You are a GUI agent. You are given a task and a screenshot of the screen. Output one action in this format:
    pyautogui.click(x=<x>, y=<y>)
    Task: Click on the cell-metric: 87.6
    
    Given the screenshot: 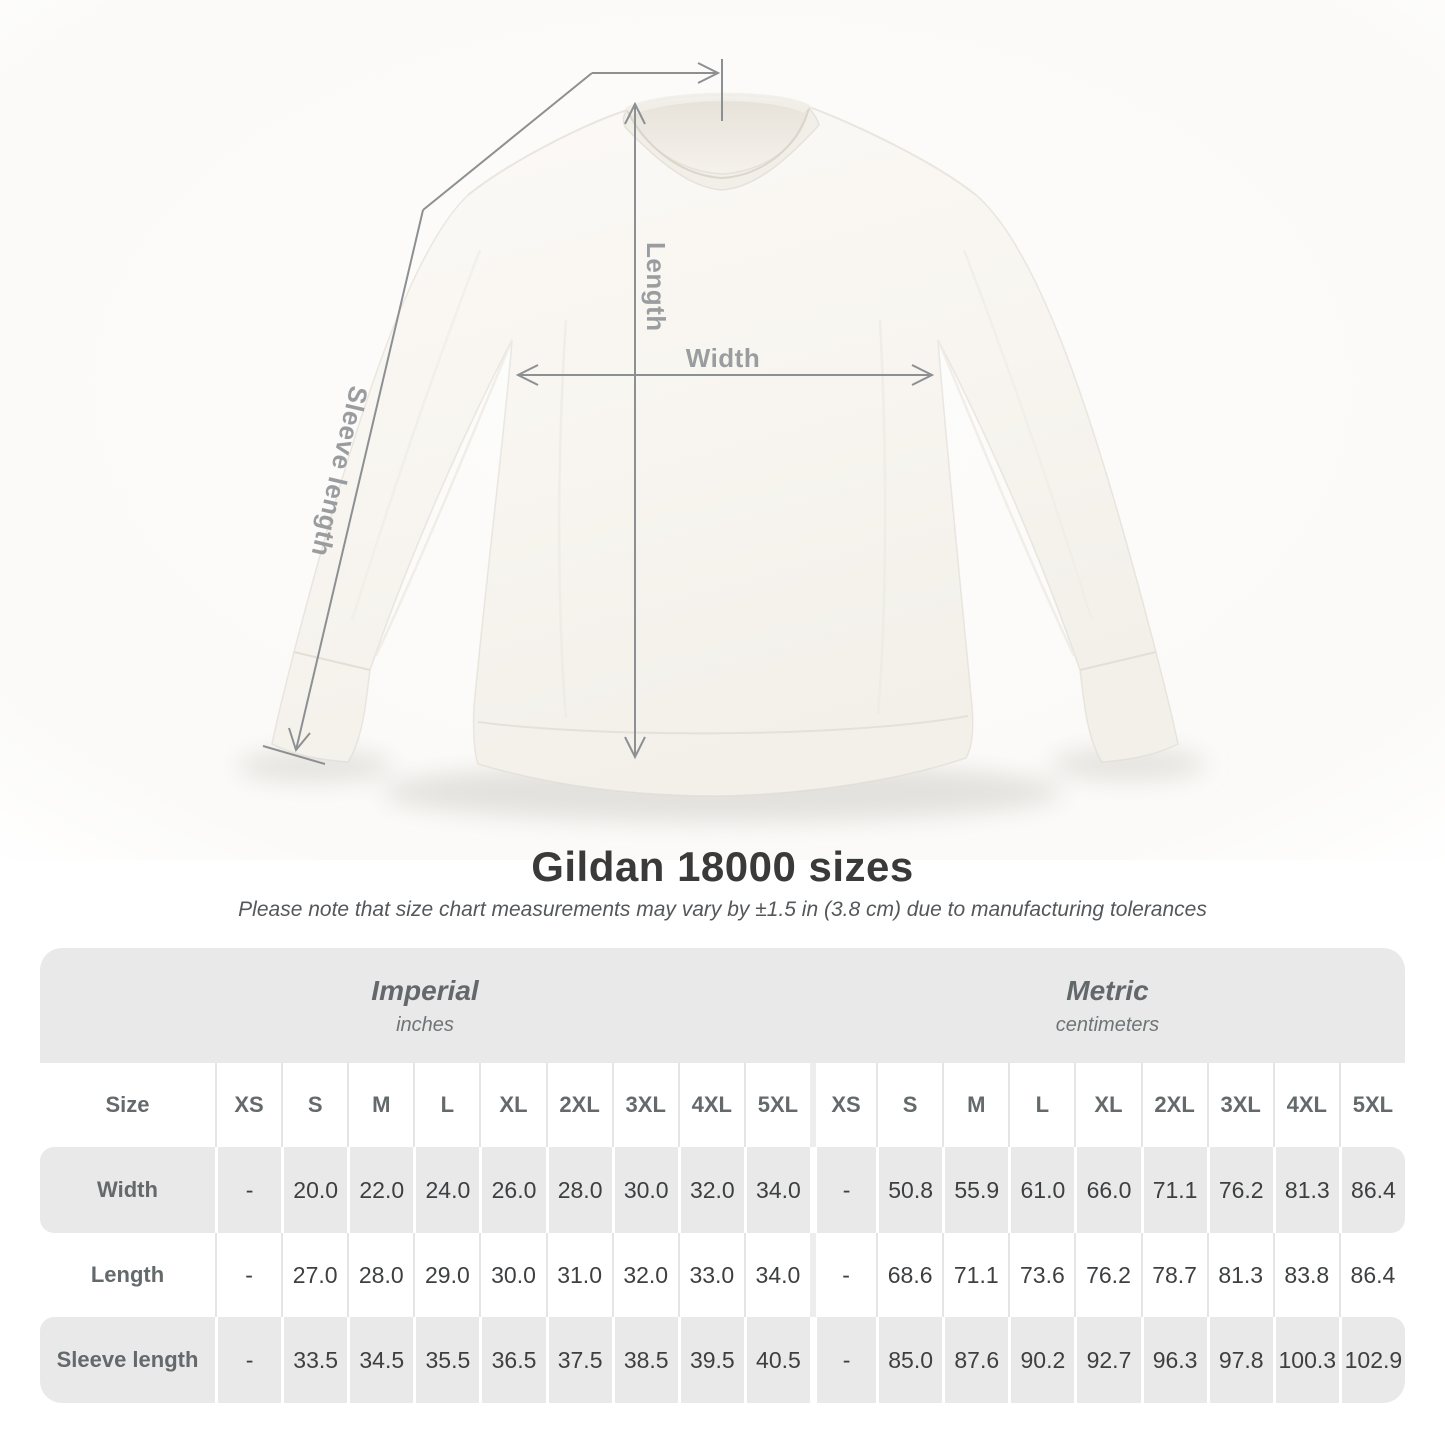 What is the action you would take?
    pyautogui.click(x=975, y=1360)
    